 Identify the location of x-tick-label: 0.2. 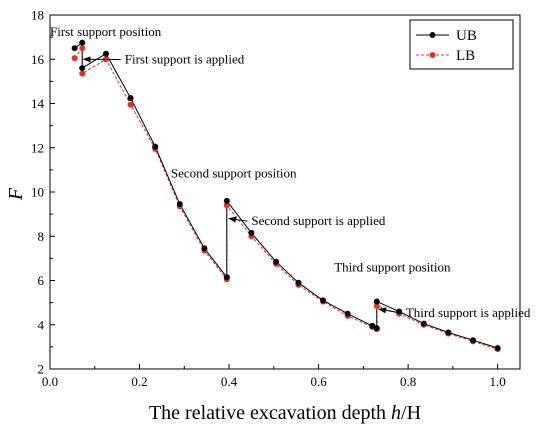
(139, 381).